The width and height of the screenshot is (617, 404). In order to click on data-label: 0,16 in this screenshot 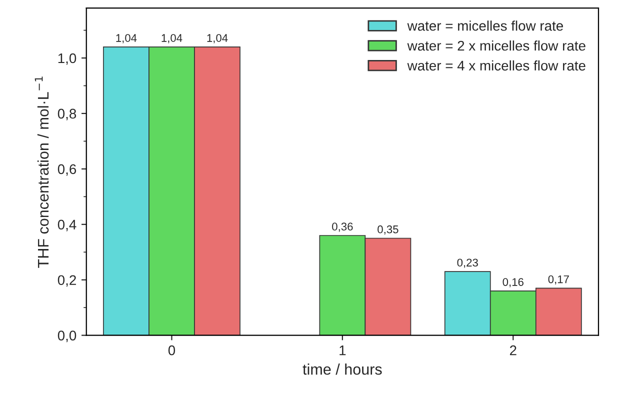, I will do `click(513, 283)`.